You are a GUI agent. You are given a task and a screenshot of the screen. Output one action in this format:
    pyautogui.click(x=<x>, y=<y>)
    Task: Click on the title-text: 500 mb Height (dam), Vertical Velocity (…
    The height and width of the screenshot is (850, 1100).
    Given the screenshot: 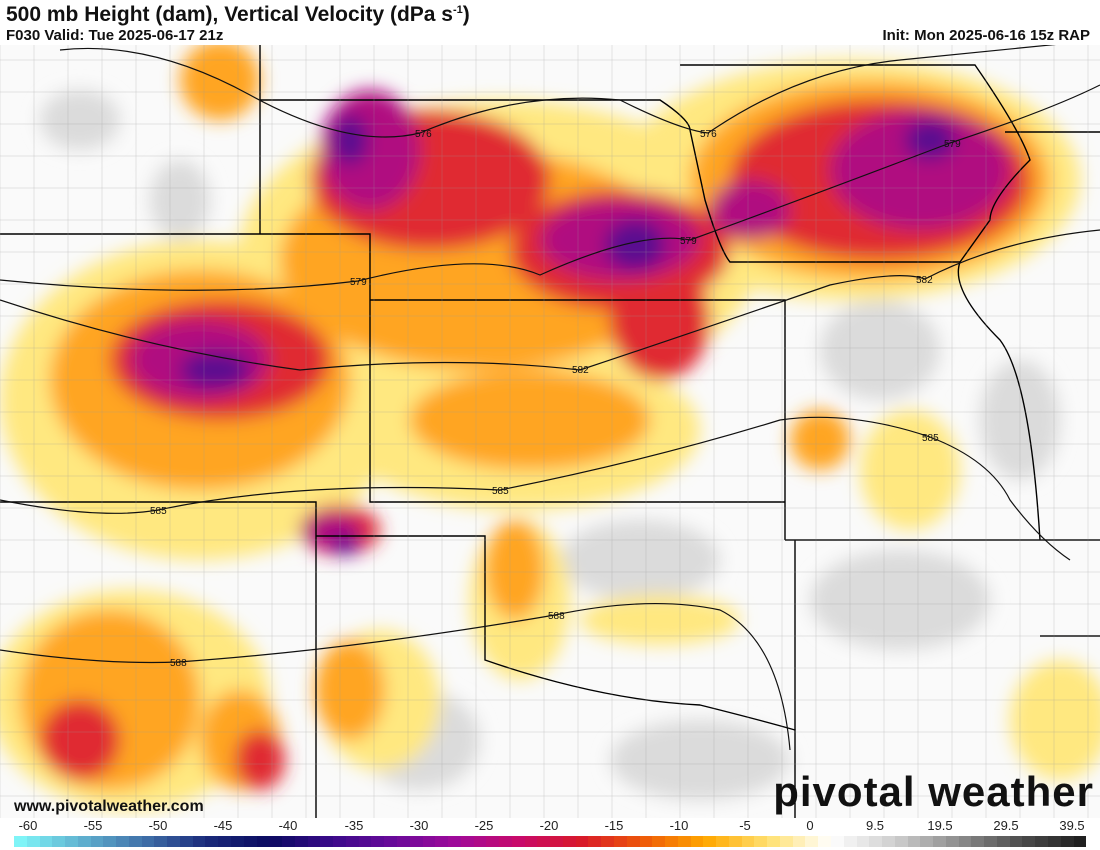 What is the action you would take?
    pyautogui.click(x=229, y=14)
    